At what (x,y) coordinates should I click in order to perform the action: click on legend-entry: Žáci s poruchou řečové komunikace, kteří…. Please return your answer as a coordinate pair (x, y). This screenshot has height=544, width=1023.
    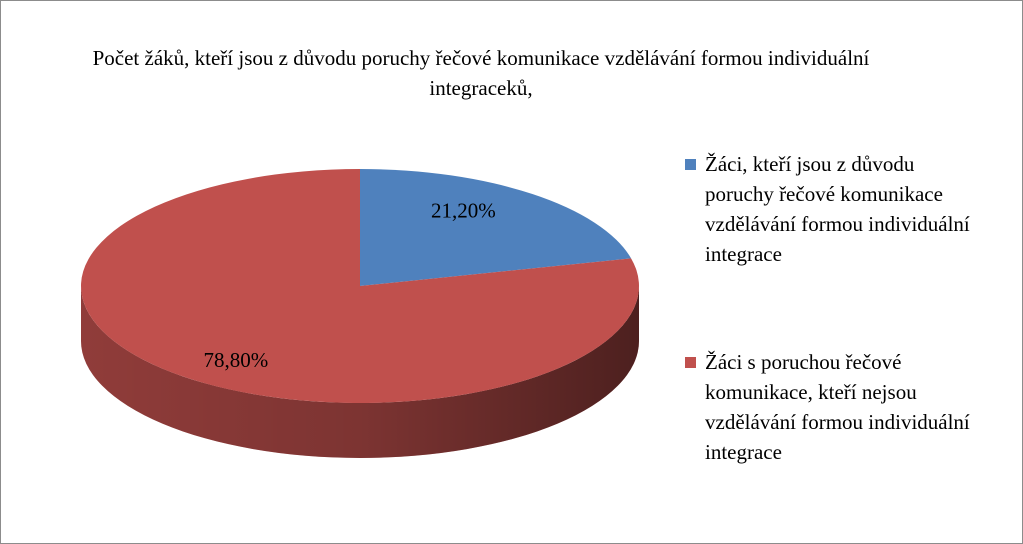
    Looking at the image, I should click on (833, 407).